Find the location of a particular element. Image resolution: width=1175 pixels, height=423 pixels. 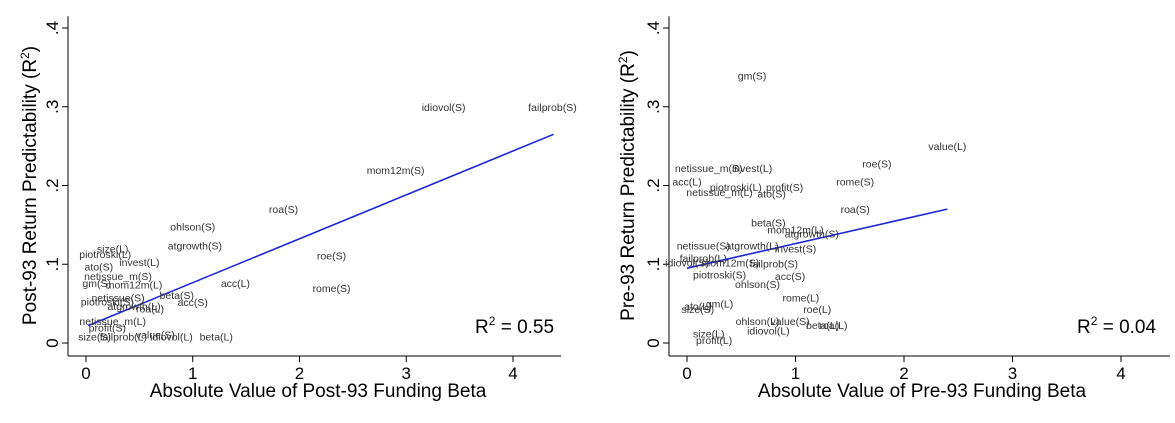

point-label: ohlson(L) is located at coordinates (758, 322).